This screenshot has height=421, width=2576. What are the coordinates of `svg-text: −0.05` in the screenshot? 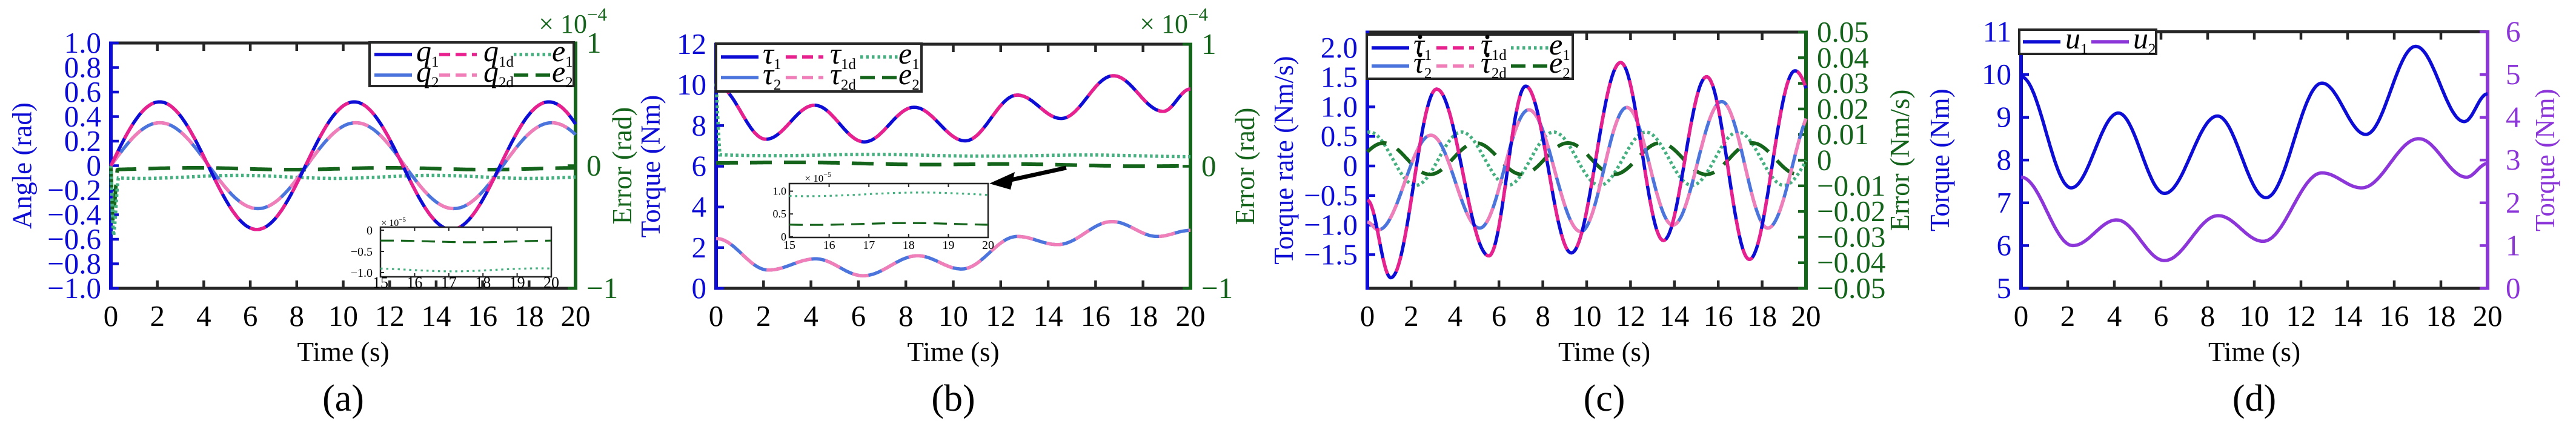 It's located at (1851, 288).